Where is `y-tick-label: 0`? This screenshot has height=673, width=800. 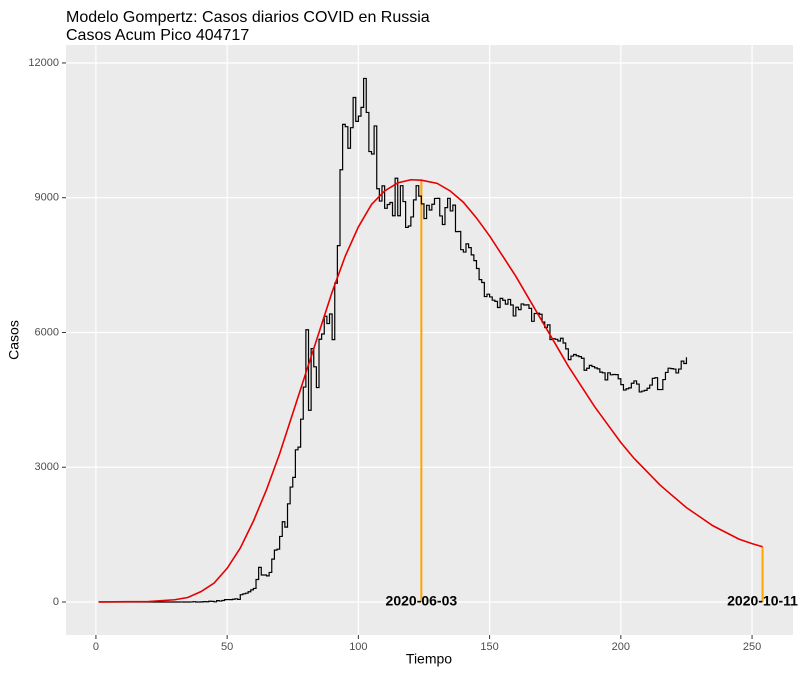
y-tick-label: 0 is located at coordinates (56, 602).